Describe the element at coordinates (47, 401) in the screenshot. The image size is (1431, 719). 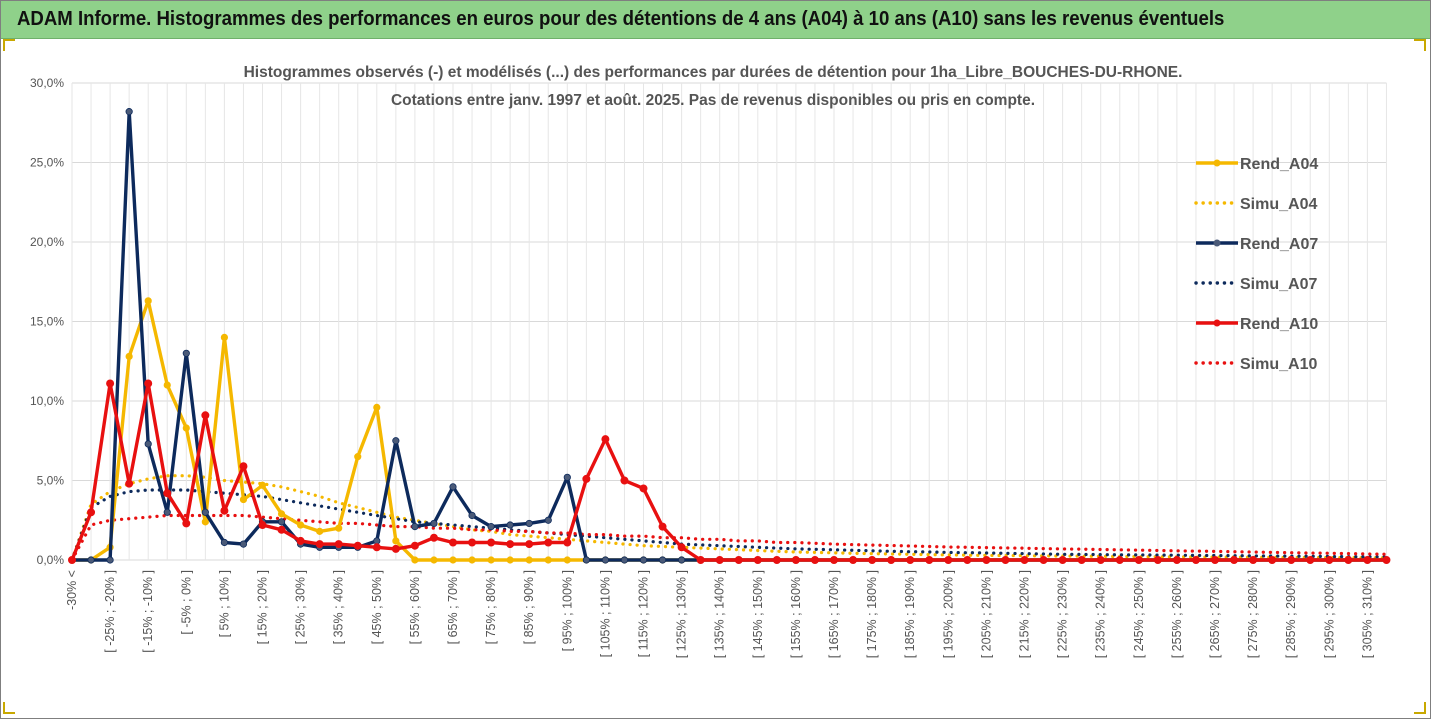
I see `y-tick-label: 10,0%` at that location.